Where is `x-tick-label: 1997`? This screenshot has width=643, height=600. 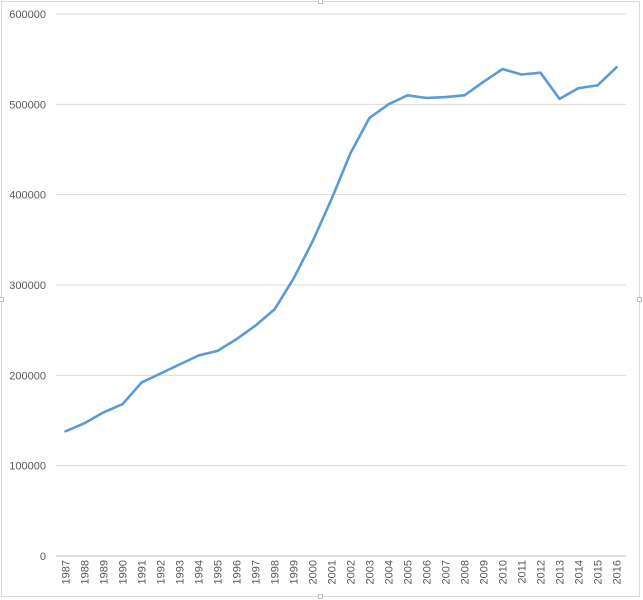 x-tick-label: 1997 is located at coordinates (257, 572).